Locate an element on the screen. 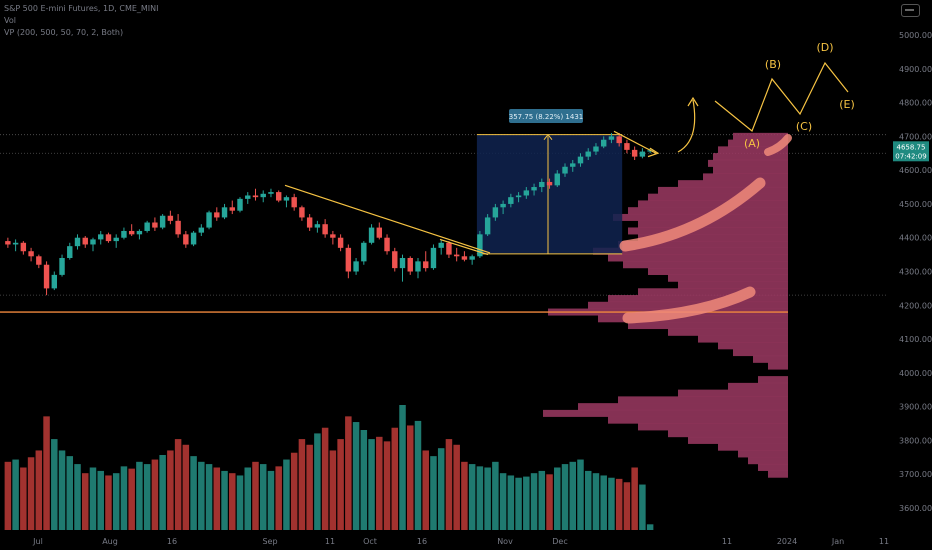  price-tick-label: 3700.00 is located at coordinates (915, 474).